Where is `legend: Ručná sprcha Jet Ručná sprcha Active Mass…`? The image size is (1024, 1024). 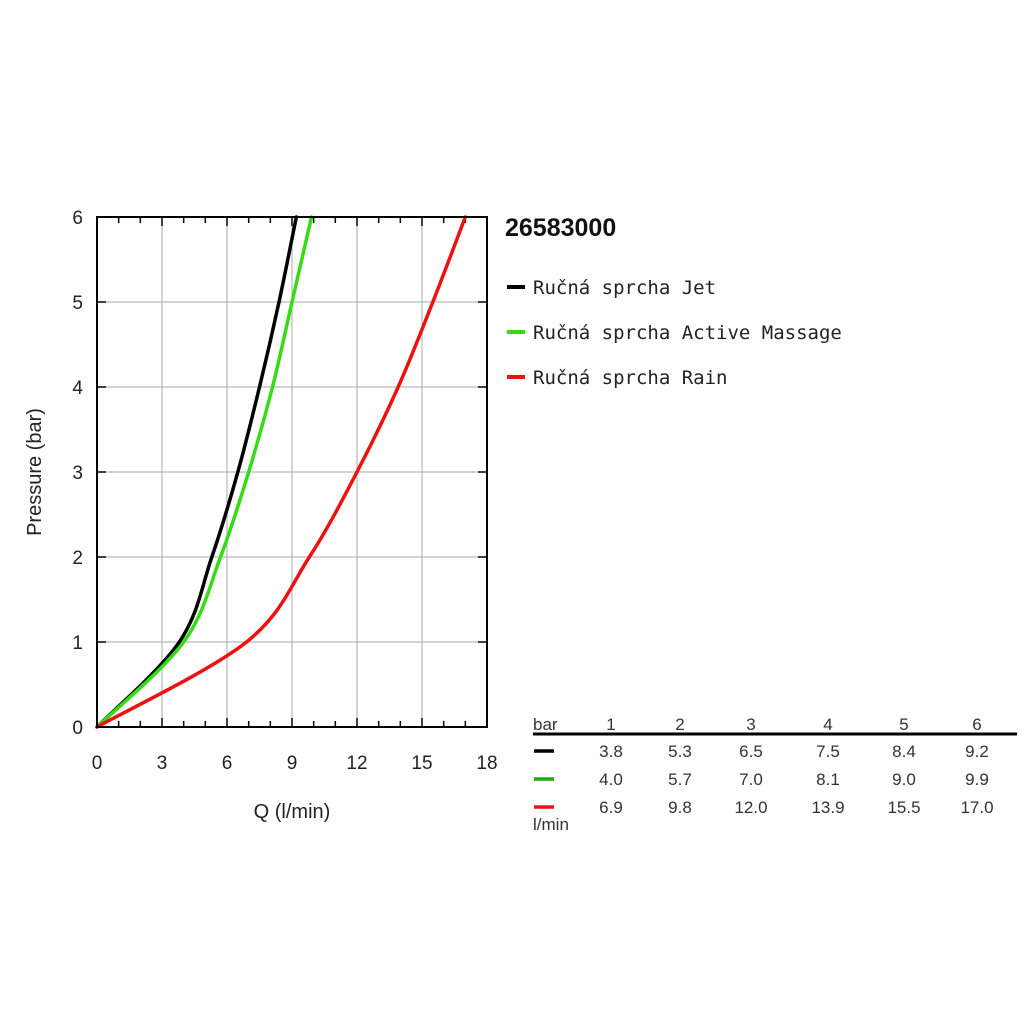 legend: Ručná sprcha Jet Ručná sprcha Active Mass… is located at coordinates (674, 333).